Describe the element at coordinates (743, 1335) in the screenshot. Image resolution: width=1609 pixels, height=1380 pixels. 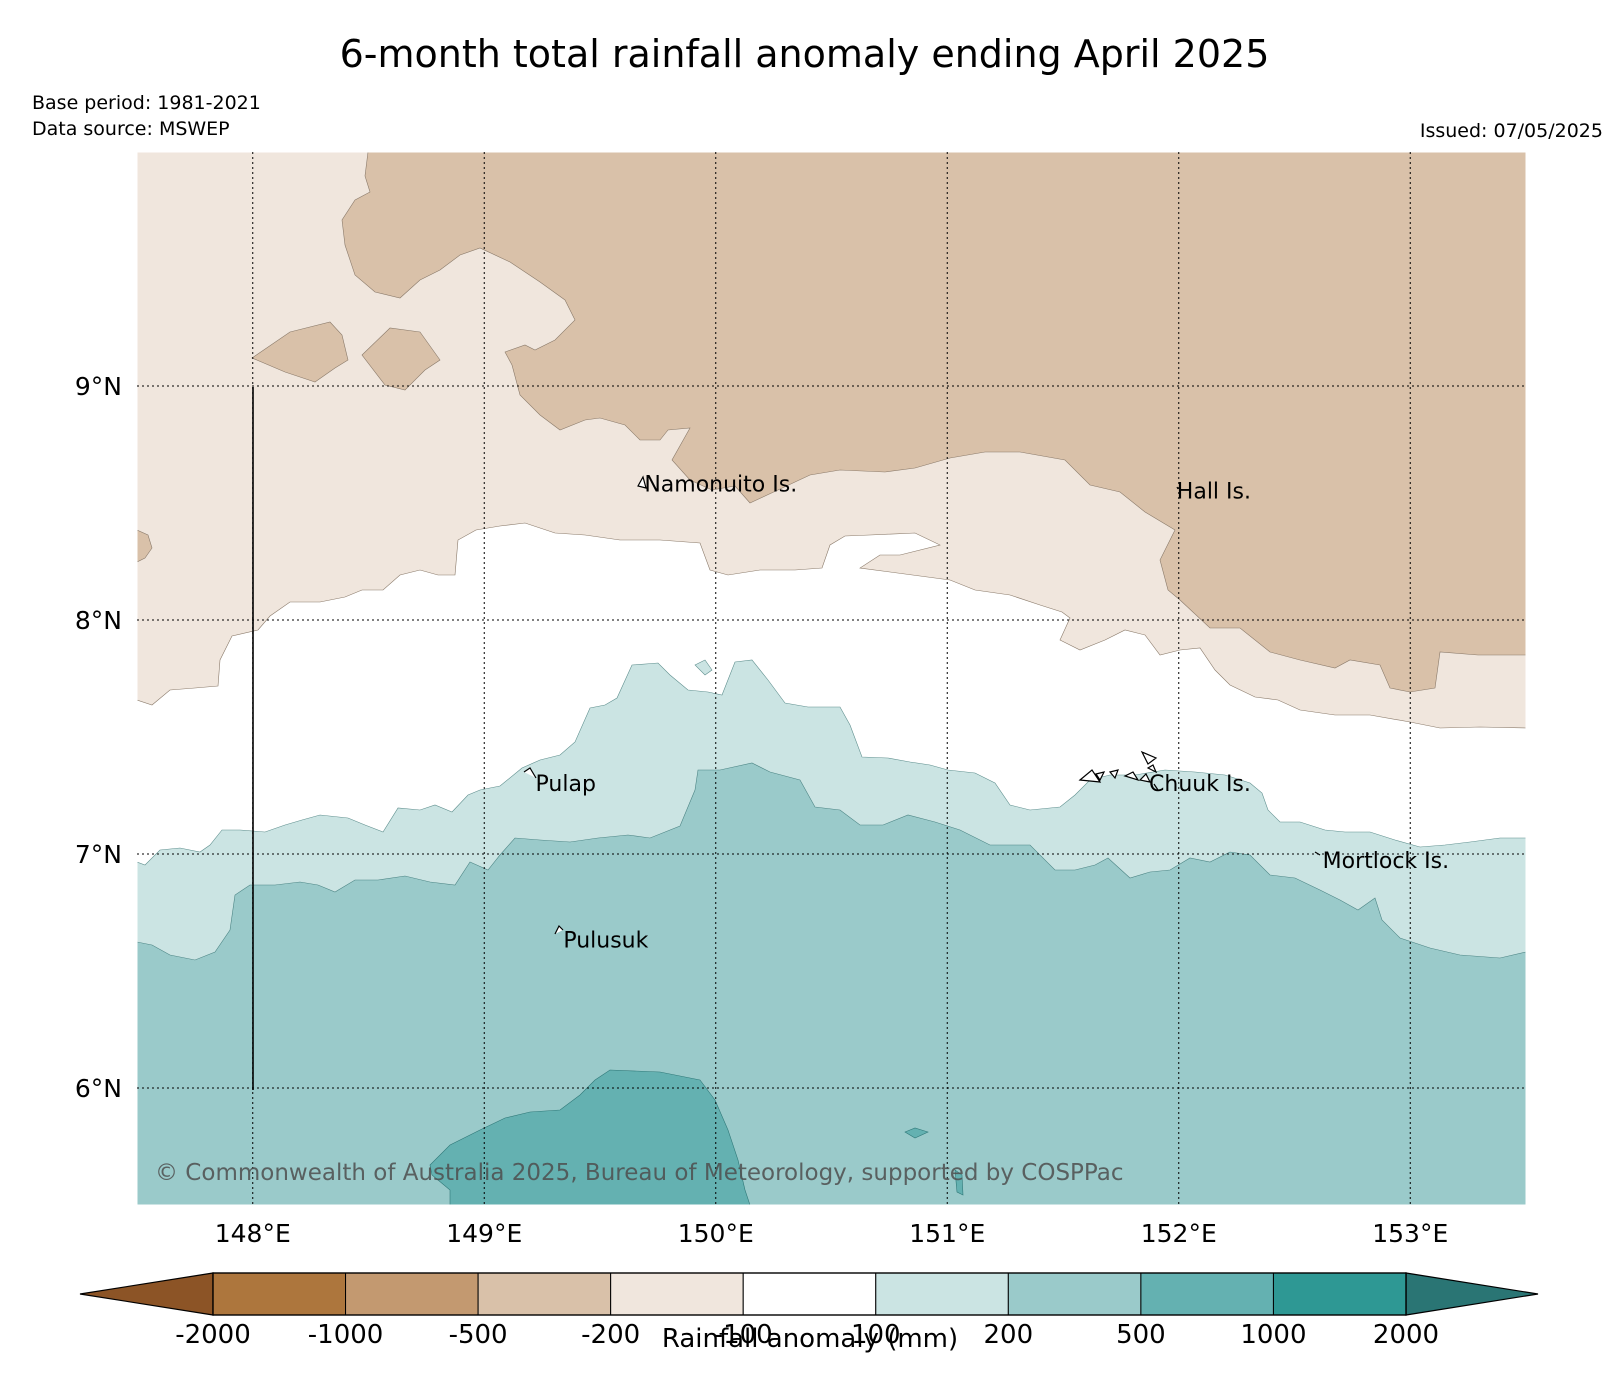
I see `colorbar-tick-label: -100` at that location.